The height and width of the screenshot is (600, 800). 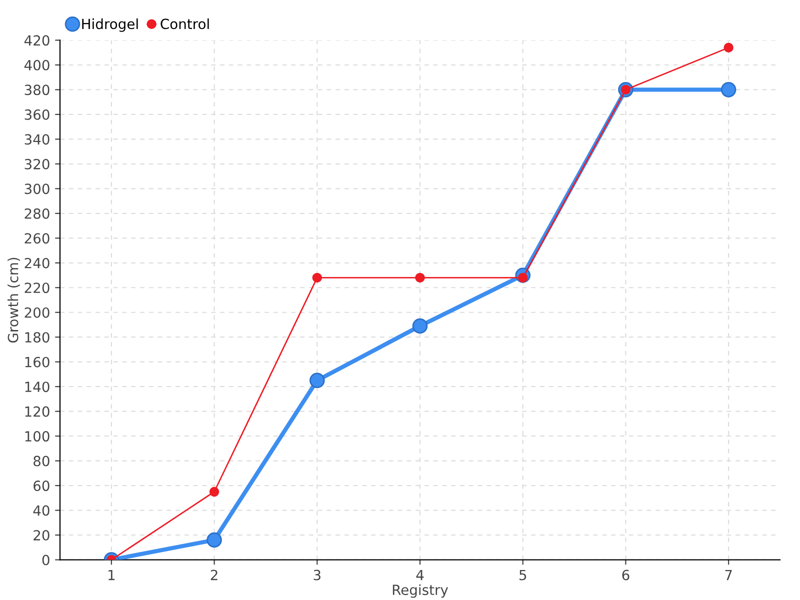 I want to click on x-tick-label: 2, so click(x=214, y=575).